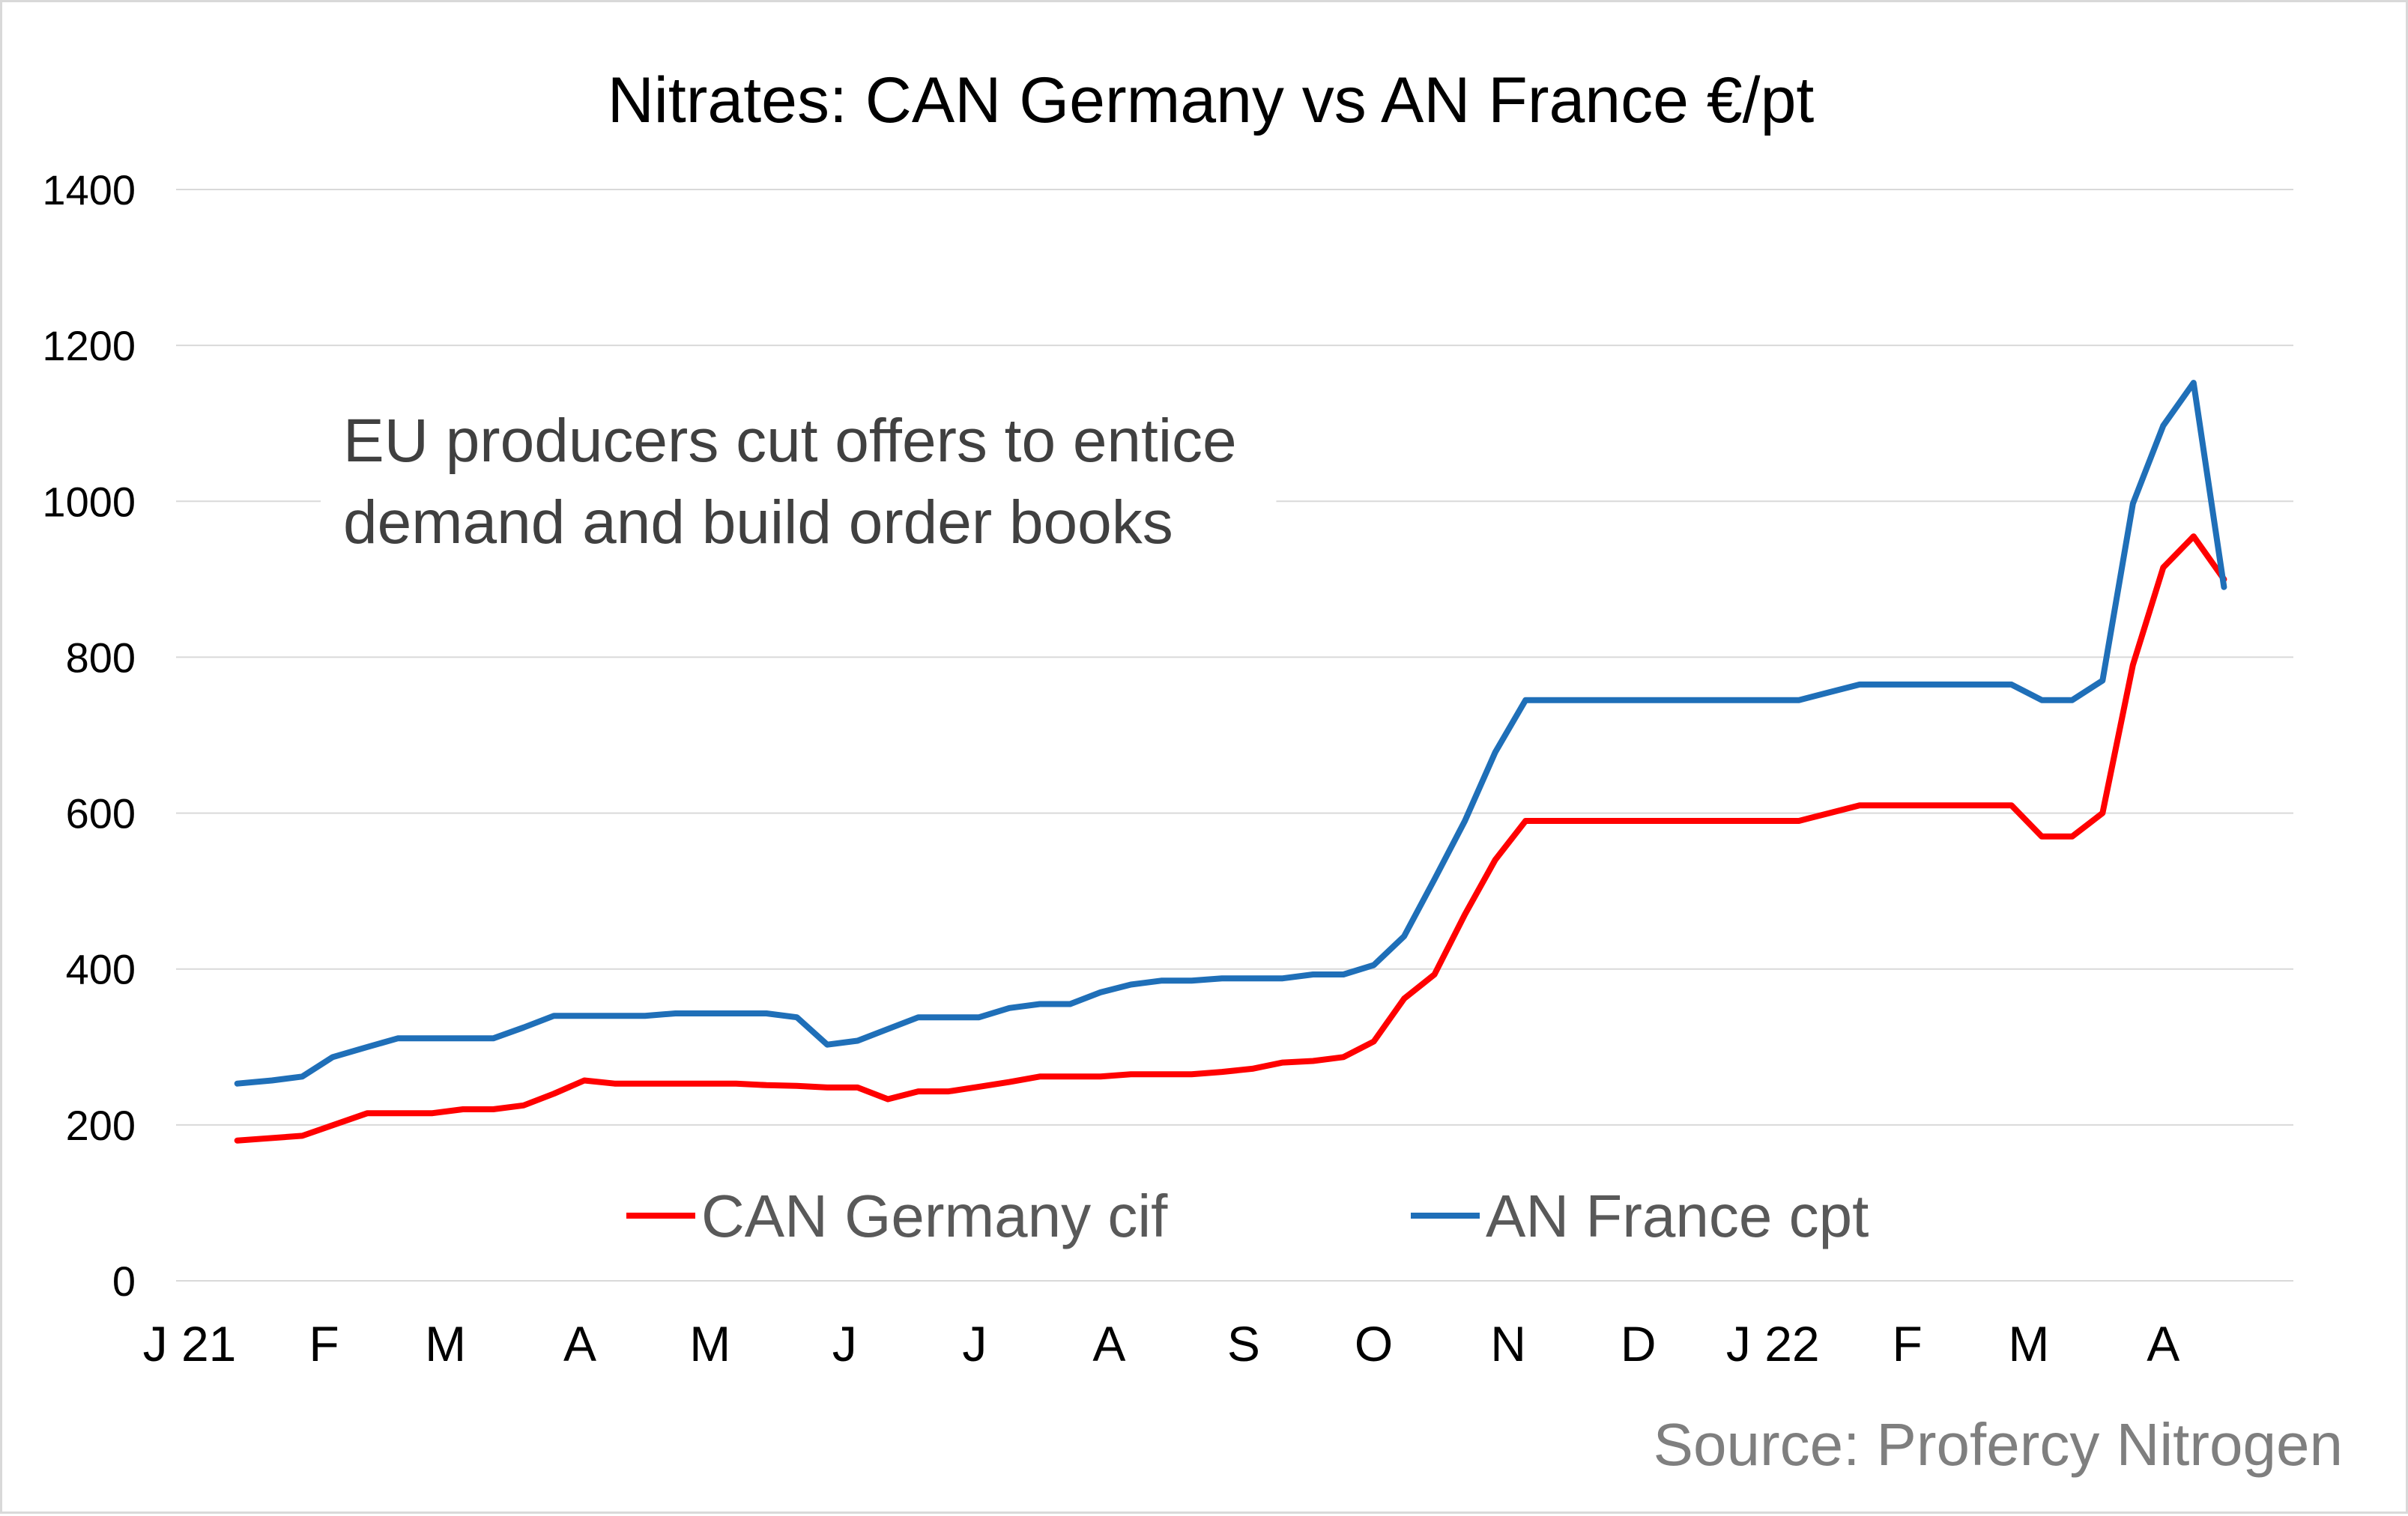  What do you see at coordinates (89, 345) in the screenshot?
I see `y-tick-label: 1200` at bounding box center [89, 345].